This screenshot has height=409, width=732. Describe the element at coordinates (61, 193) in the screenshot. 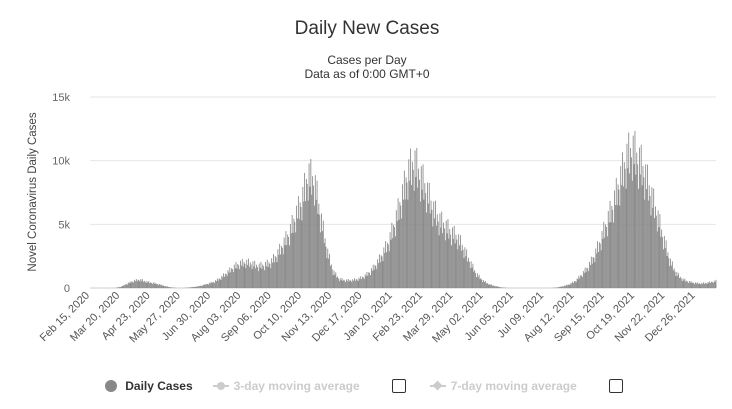

I see `y-axis-ticks: 0 5k 10k 15k` at that location.